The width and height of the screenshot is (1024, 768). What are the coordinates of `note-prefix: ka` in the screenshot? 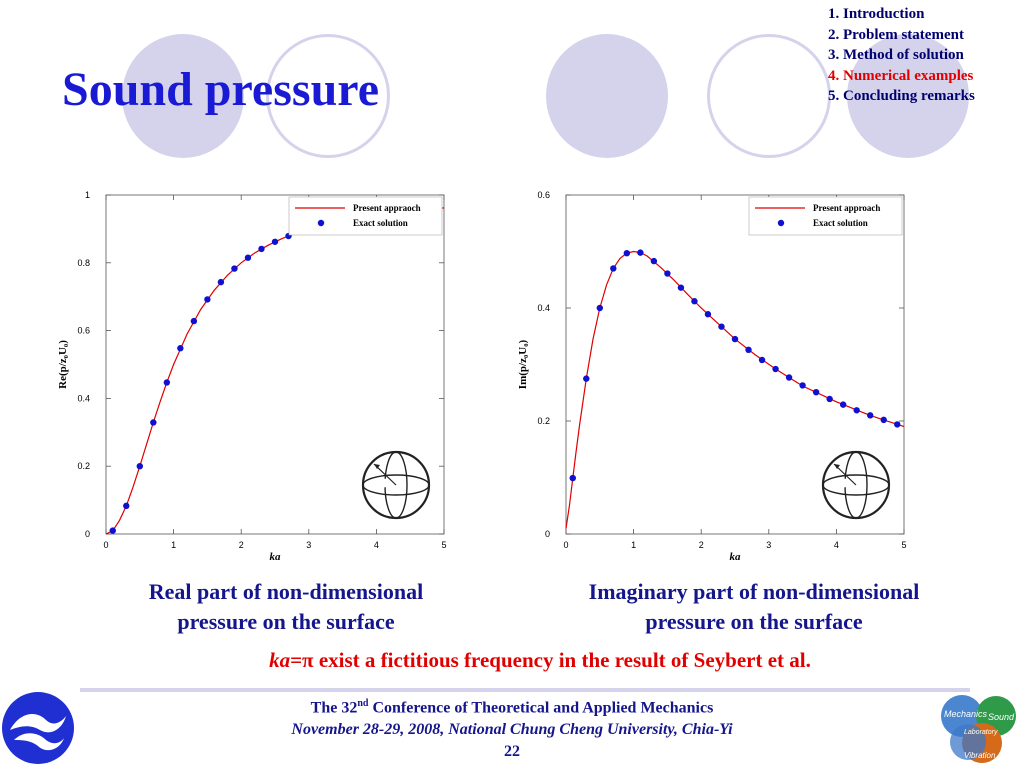 It's located at (280, 660).